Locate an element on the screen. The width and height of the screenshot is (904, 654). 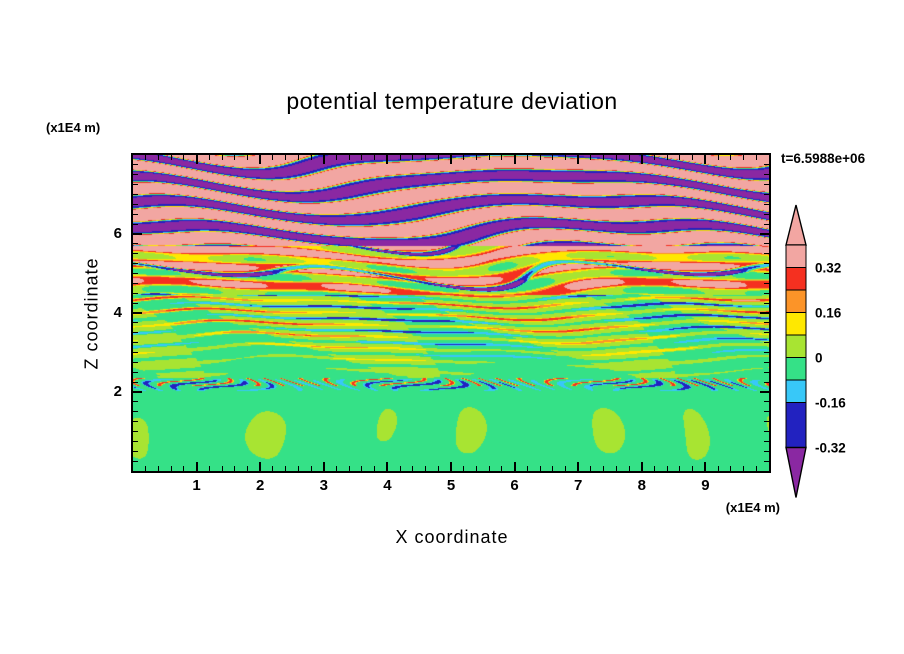
colorbar-segment-green is located at coordinates (796, 368).